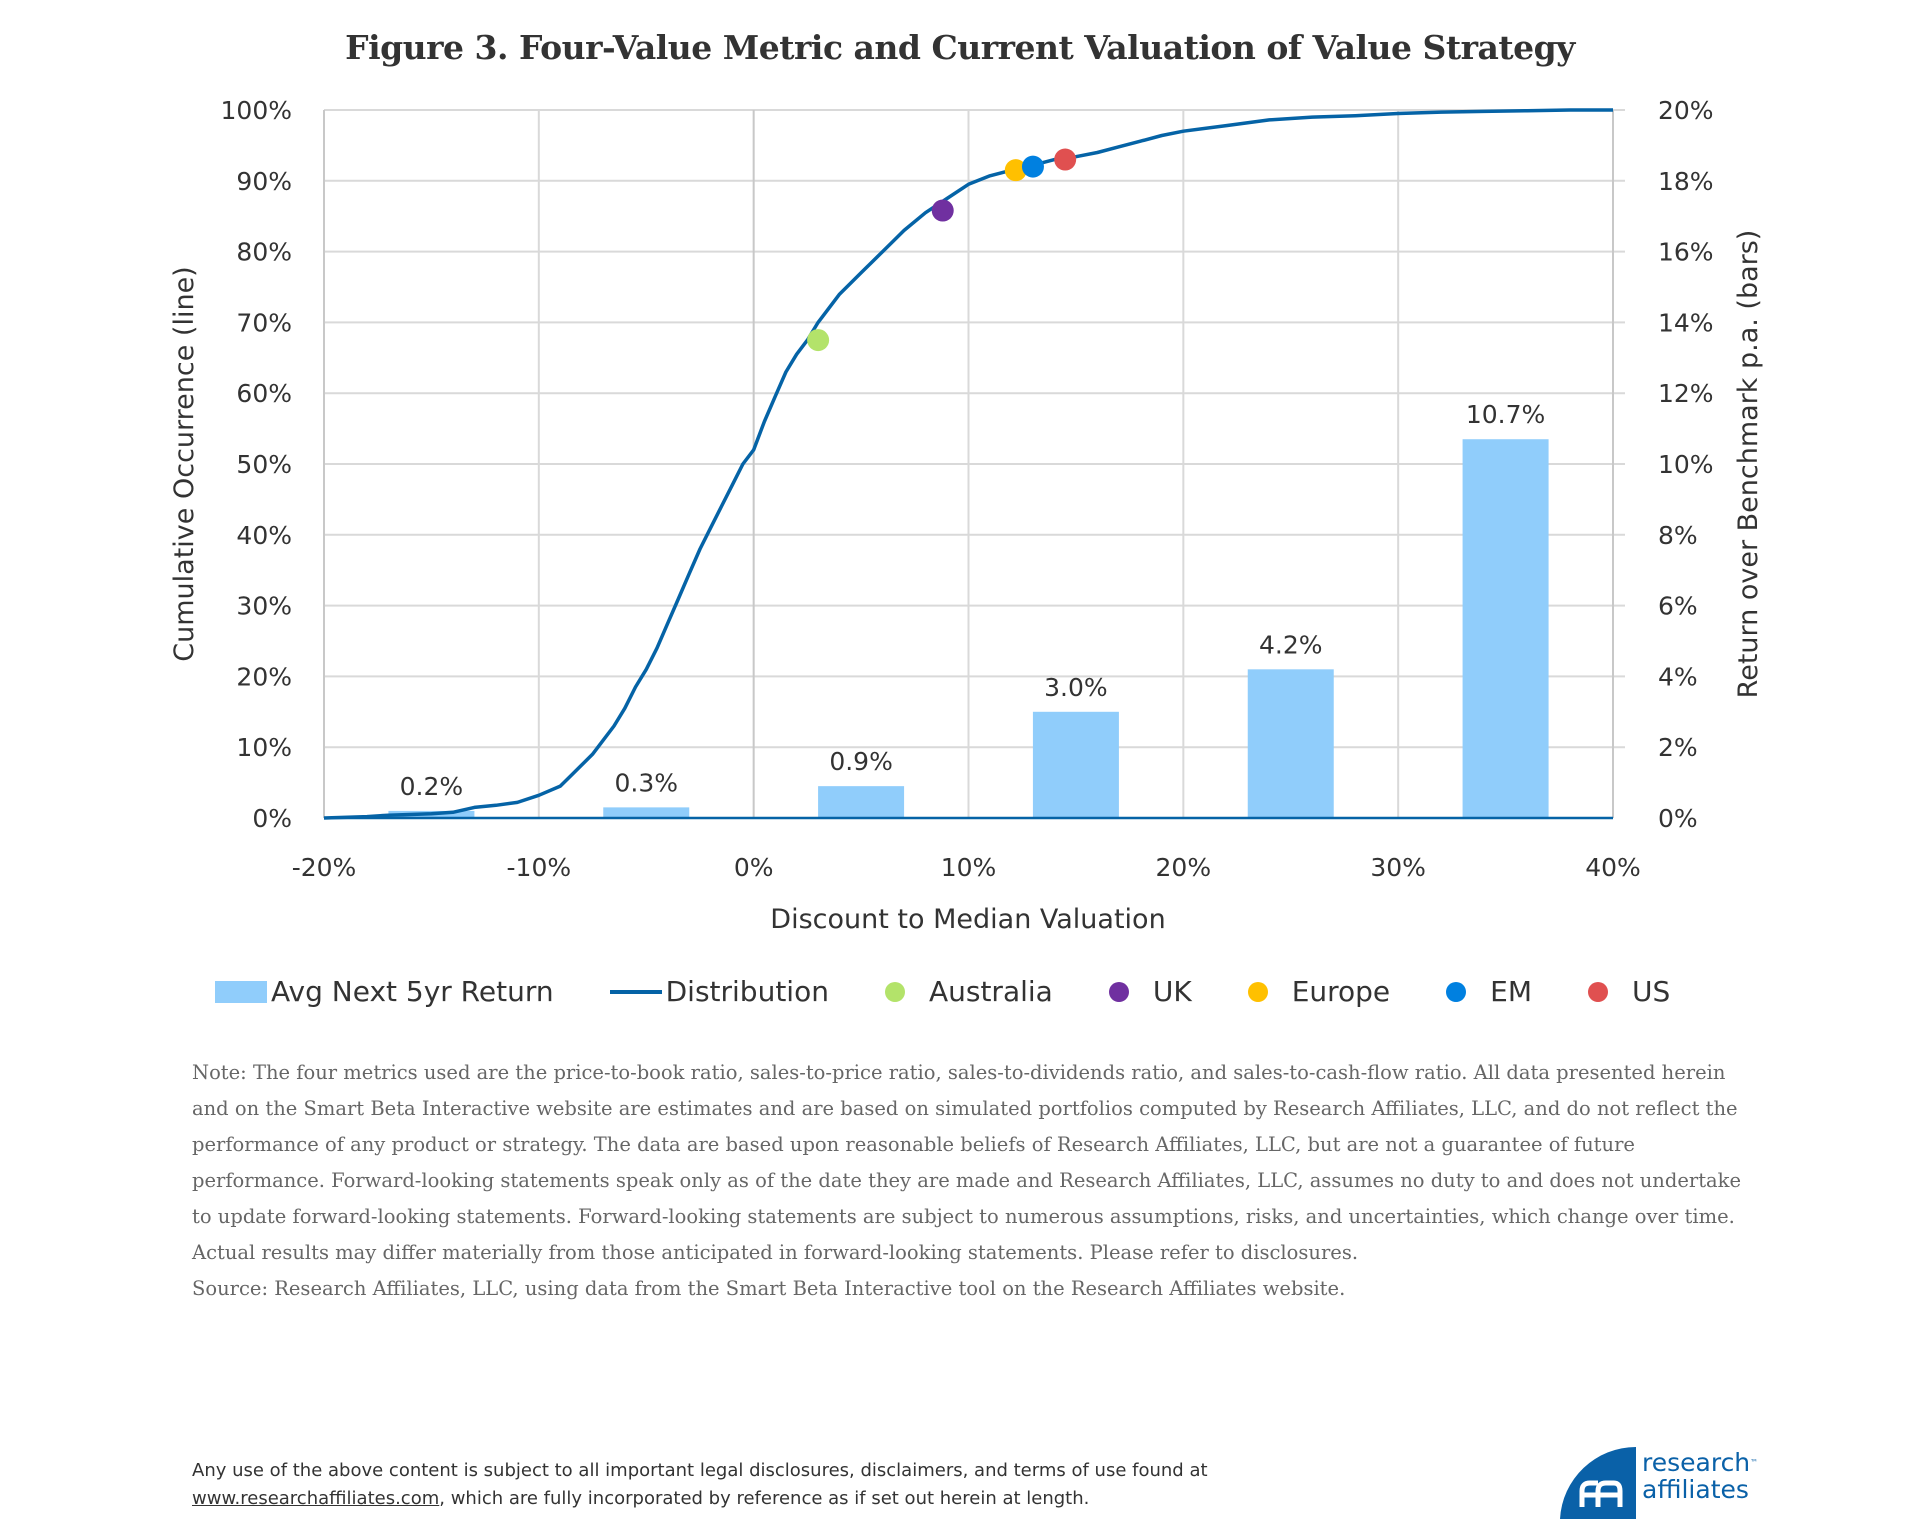 This screenshot has width=1920, height=1527. Describe the element at coordinates (539, 867) in the screenshot. I see `x-tick-label: -10%` at that location.